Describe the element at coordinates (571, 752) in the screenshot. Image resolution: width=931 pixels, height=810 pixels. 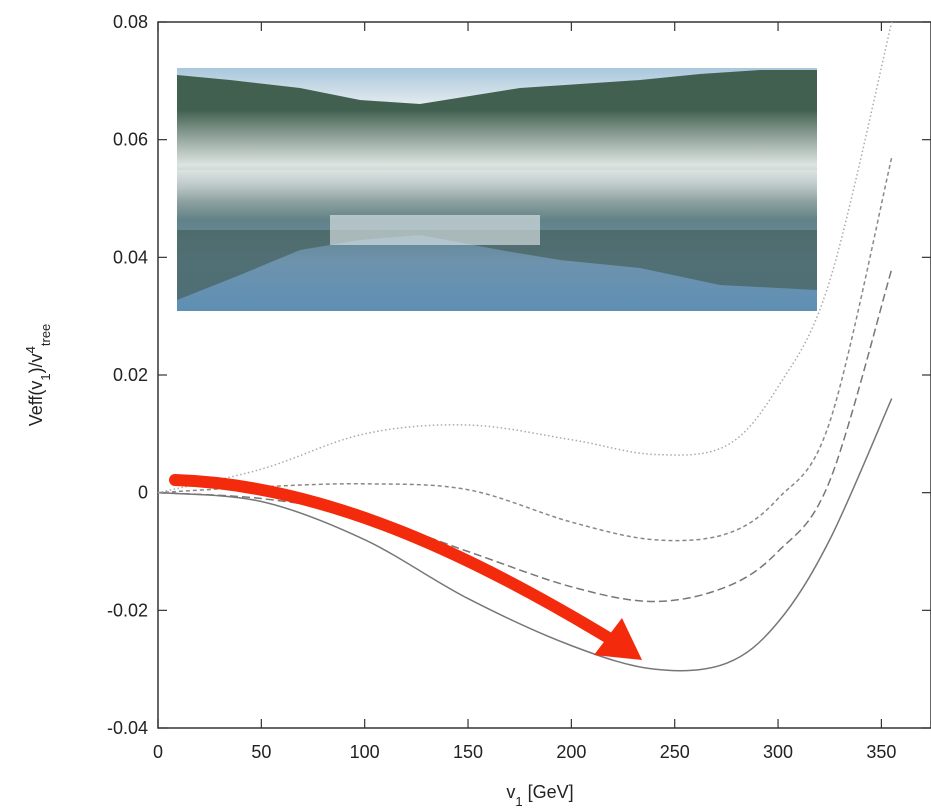
I see `x-tick-label: 200` at that location.